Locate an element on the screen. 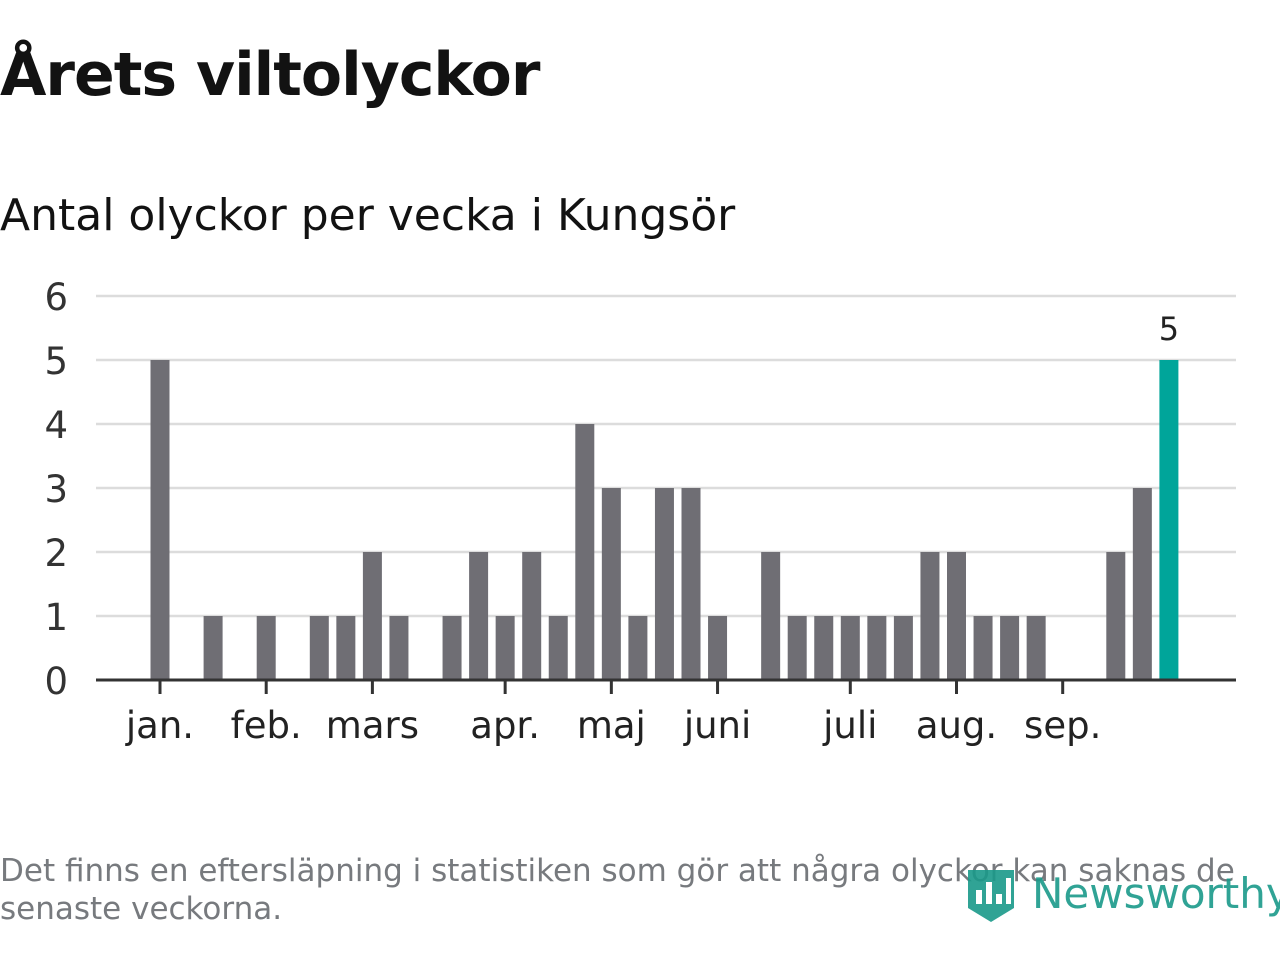 This screenshot has width=1280, height=960. bar-highlight is located at coordinates (1169, 520).